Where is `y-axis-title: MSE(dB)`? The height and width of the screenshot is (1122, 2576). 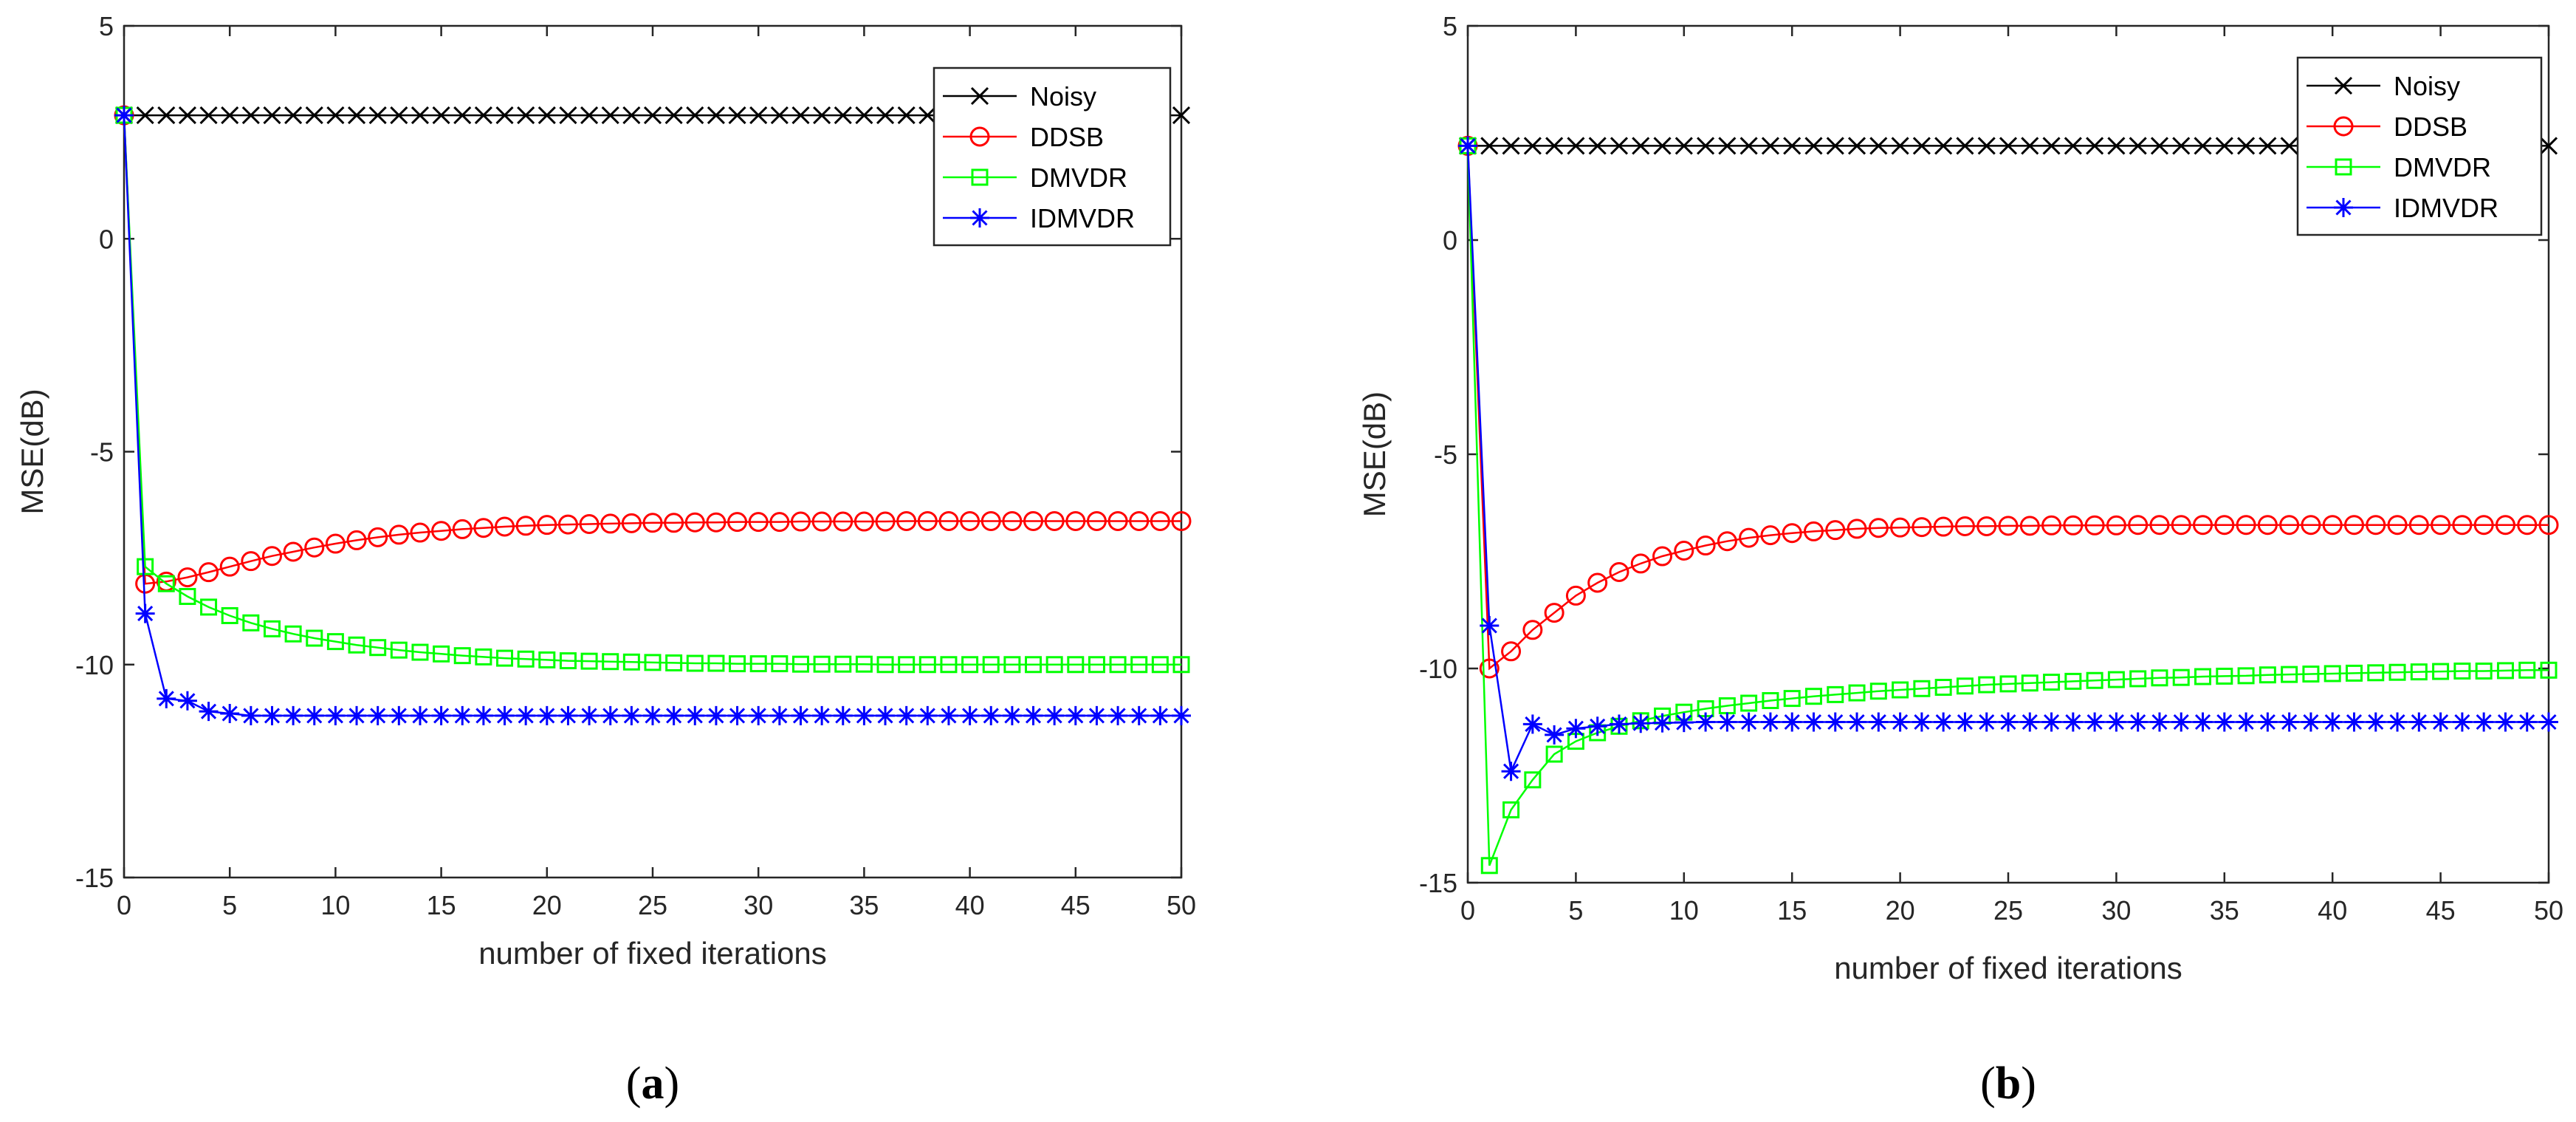
y-axis-title: MSE(dB) is located at coordinates (1374, 454).